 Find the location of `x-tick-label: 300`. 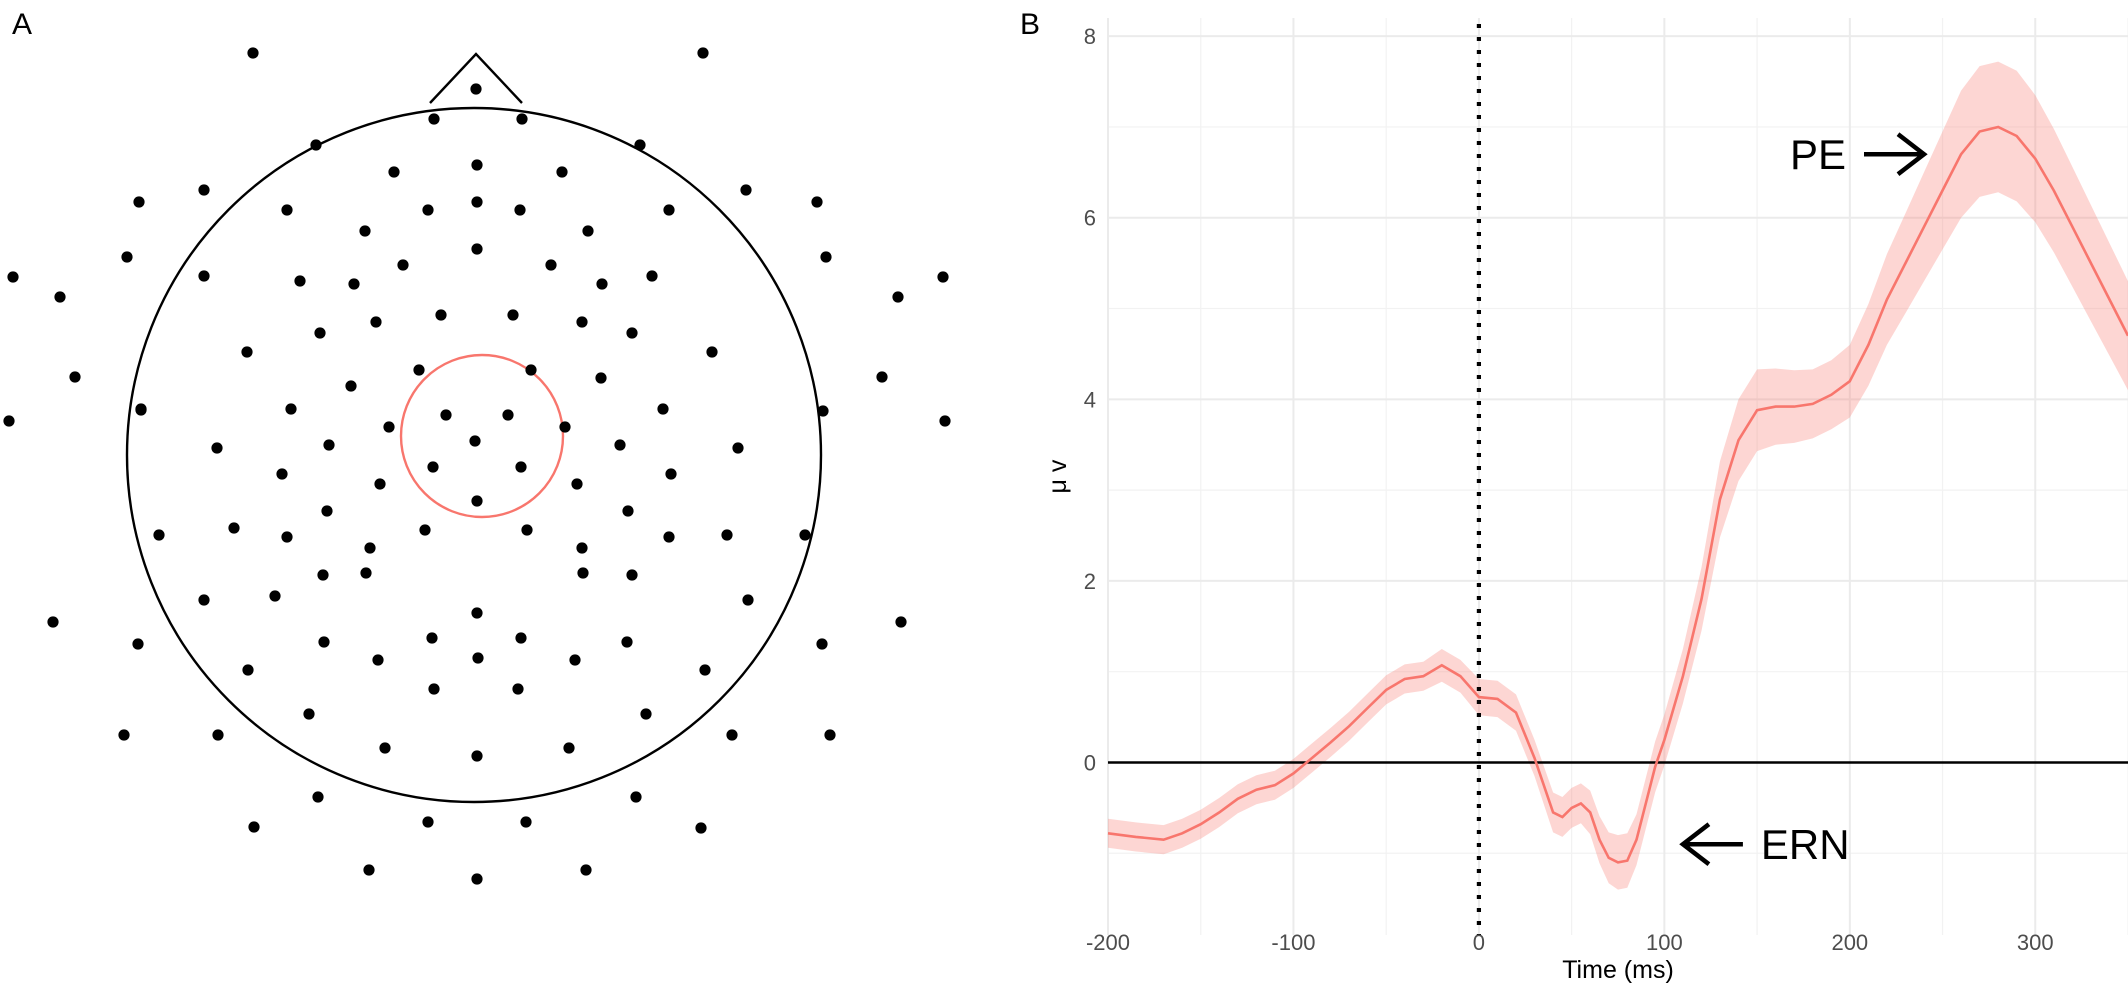

x-tick-label: 300 is located at coordinates (2035, 942).